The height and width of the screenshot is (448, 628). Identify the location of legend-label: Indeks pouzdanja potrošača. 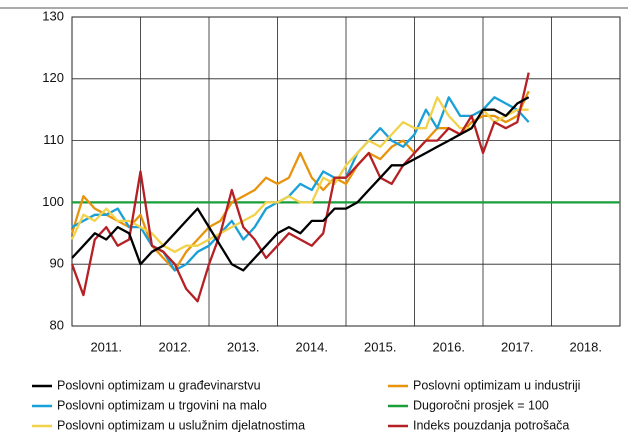
(491, 425).